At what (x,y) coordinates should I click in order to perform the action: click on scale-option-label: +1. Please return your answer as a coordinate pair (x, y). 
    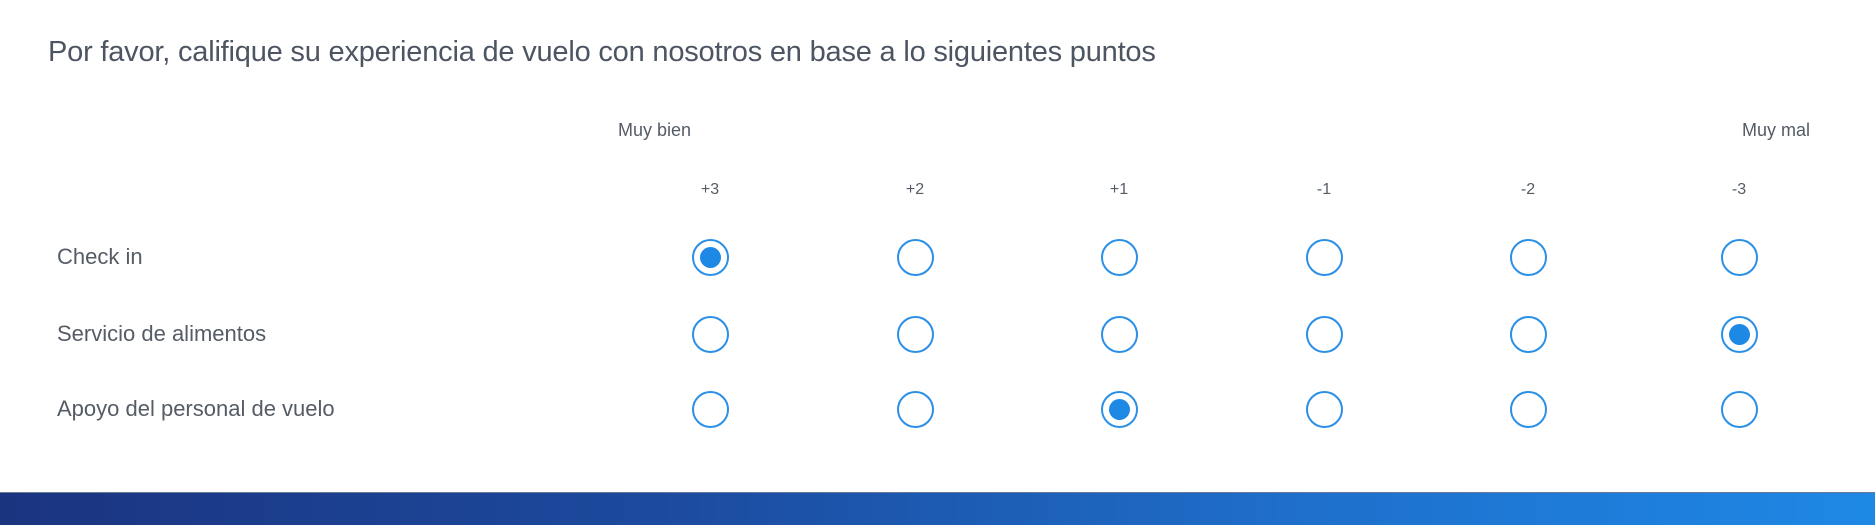
    Looking at the image, I should click on (1119, 189).